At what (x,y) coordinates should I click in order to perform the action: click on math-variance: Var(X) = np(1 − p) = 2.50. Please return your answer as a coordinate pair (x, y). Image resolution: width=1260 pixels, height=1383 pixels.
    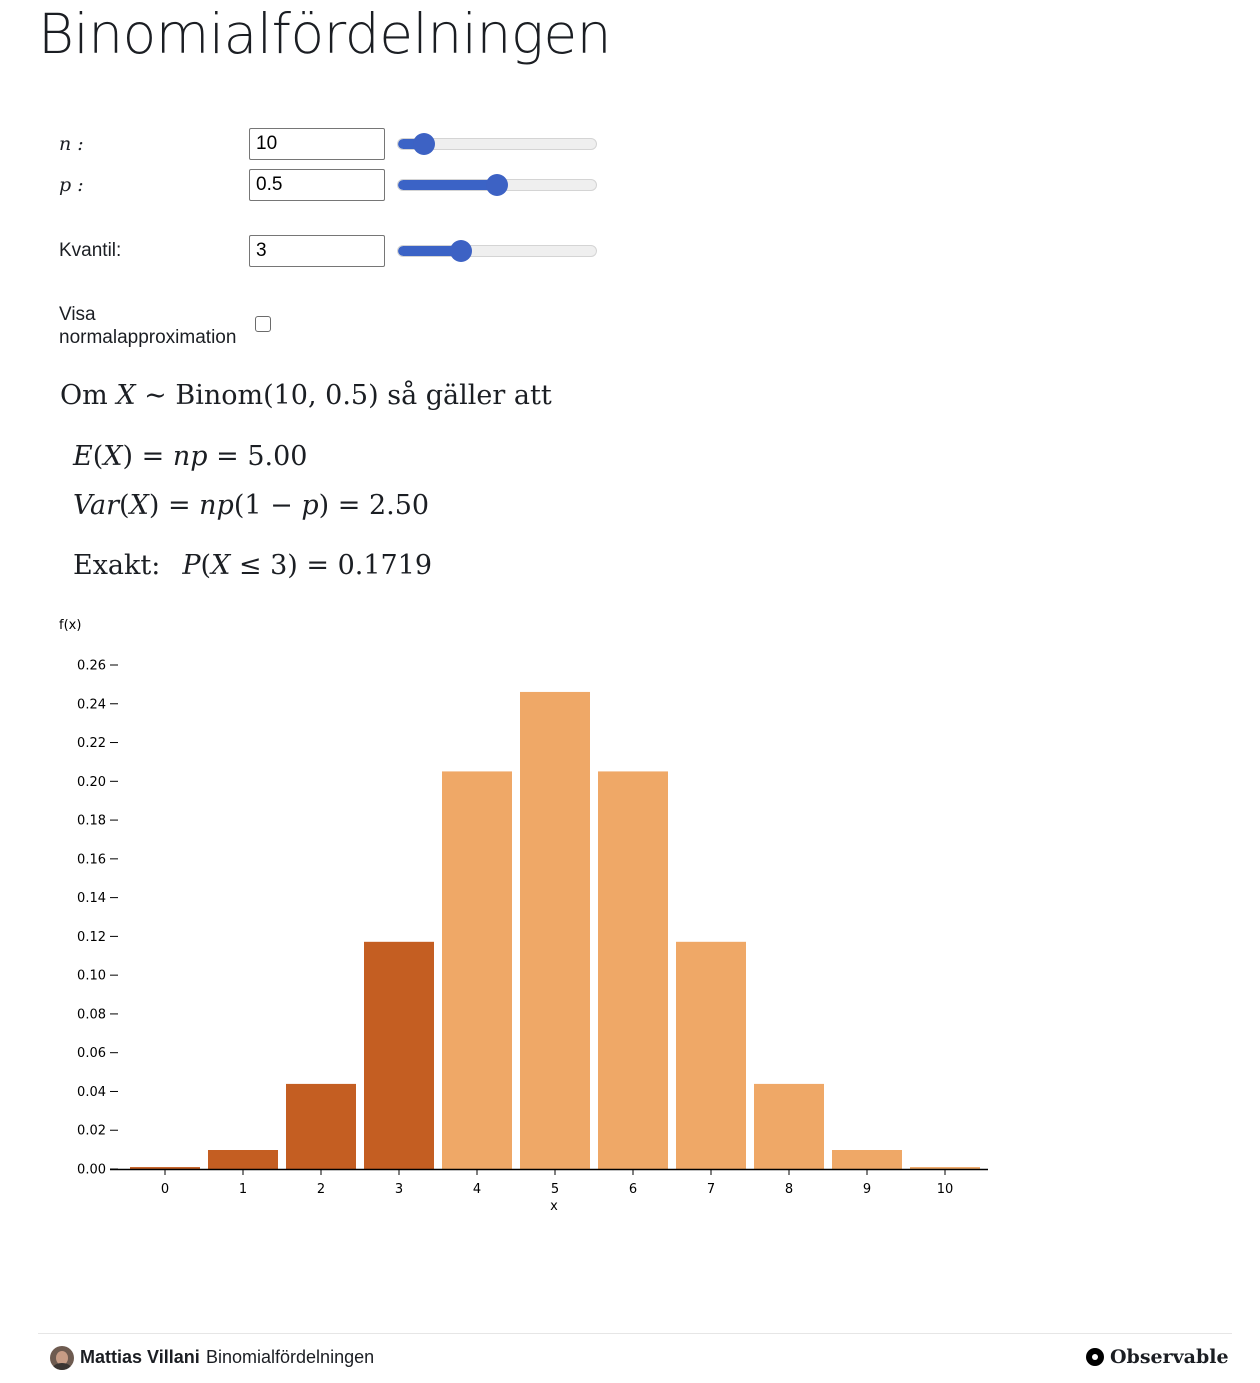
    Looking at the image, I should click on (251, 505).